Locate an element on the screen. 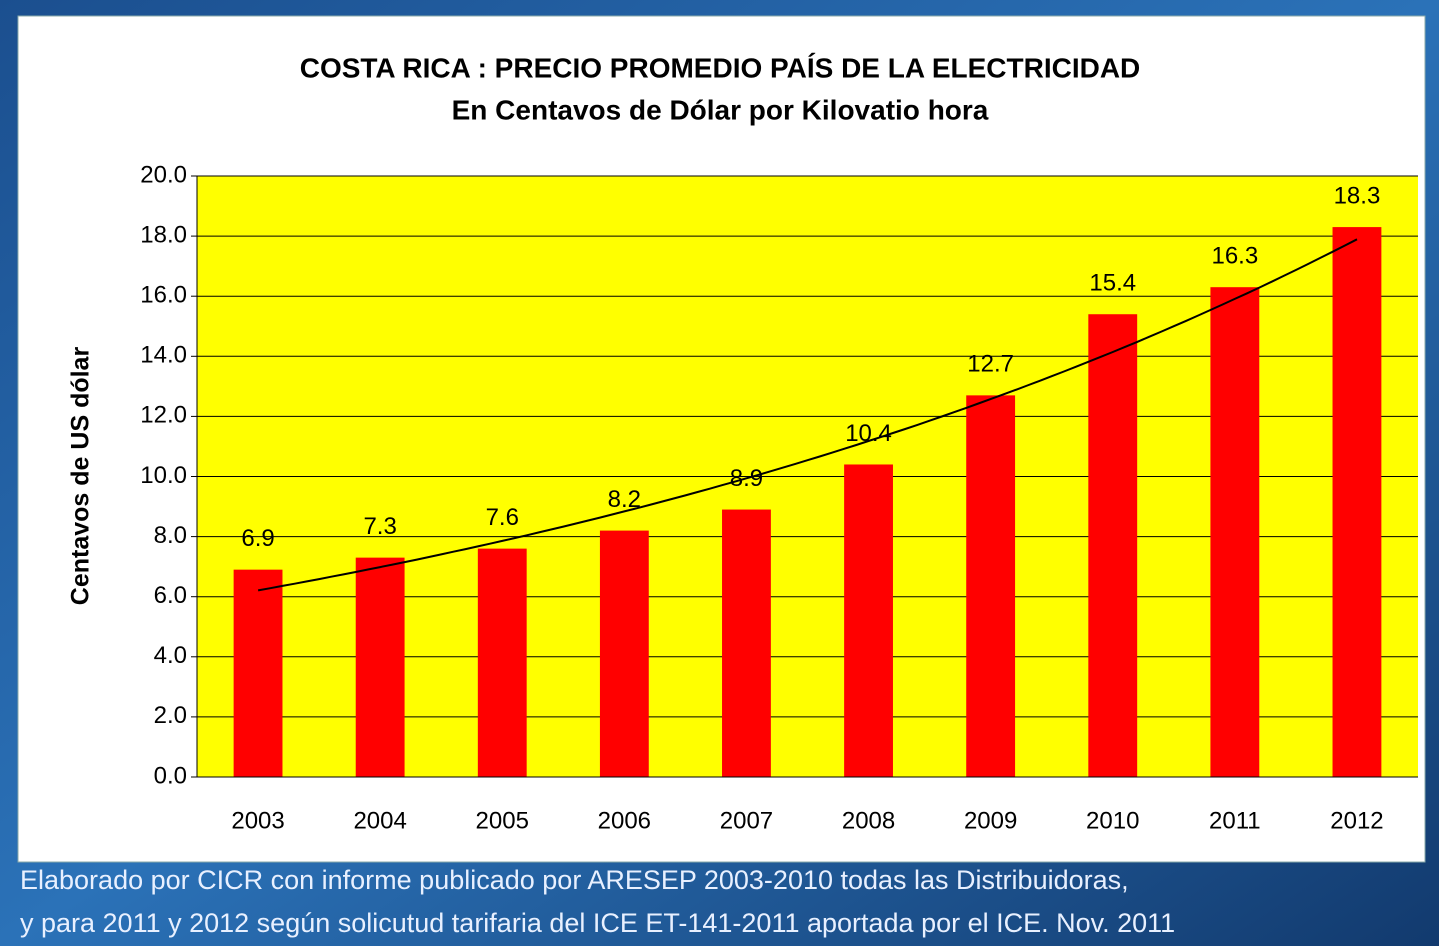 This screenshot has width=1439, height=946. y-tick-label: 12.0 is located at coordinates (163, 415).